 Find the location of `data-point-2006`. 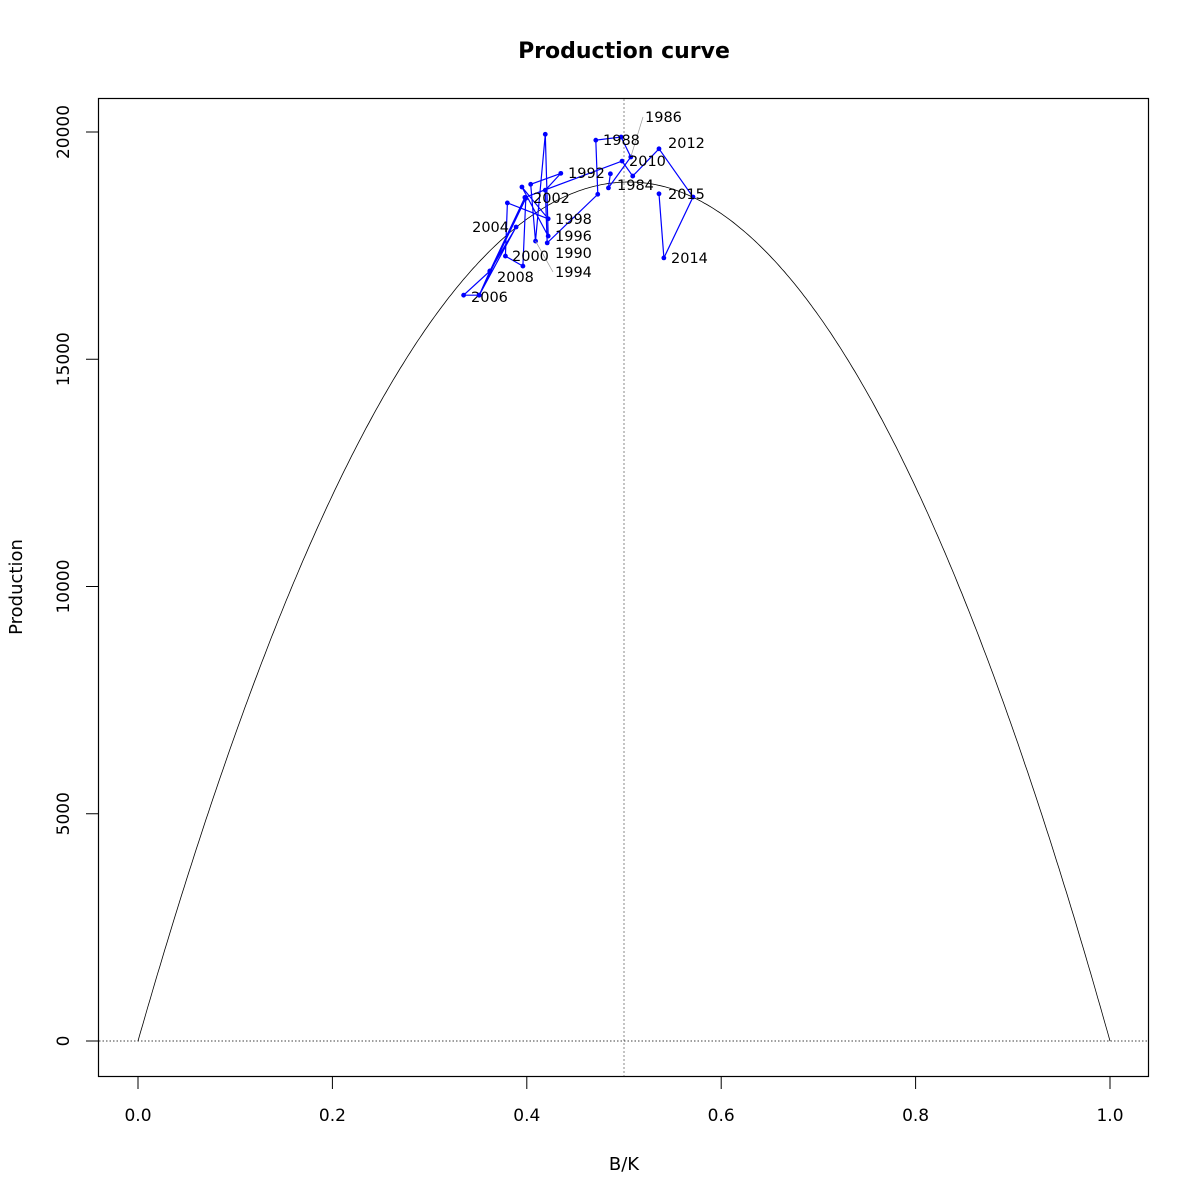

data-point-2006 is located at coordinates (464, 295).